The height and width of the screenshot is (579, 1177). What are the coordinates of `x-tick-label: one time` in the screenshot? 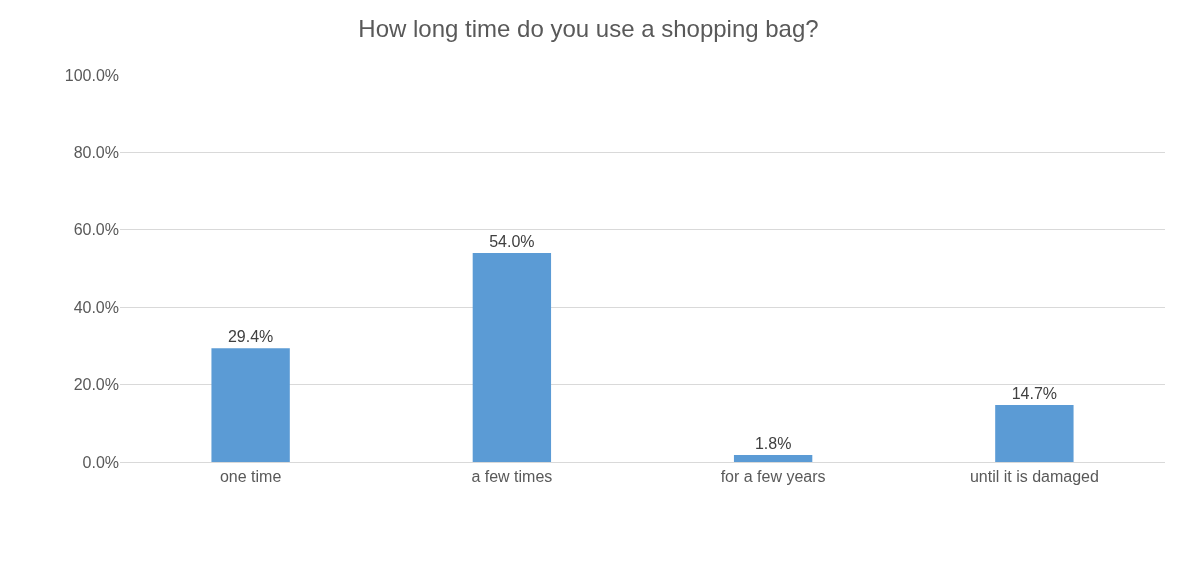 It's located at (250, 477).